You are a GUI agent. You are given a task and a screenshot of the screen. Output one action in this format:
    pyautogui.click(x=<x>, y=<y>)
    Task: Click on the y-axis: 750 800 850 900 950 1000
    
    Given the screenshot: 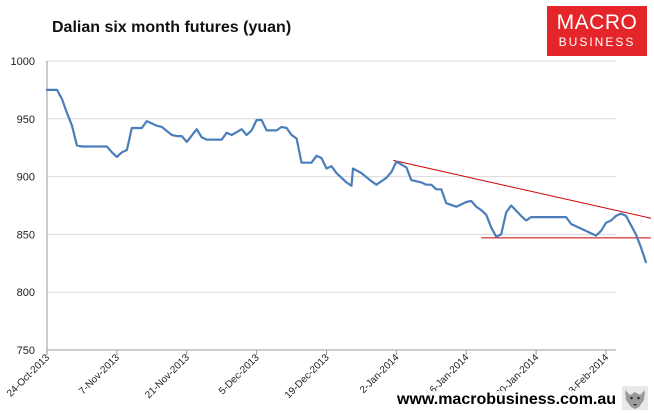 What is the action you would take?
    pyautogui.click(x=29, y=206)
    